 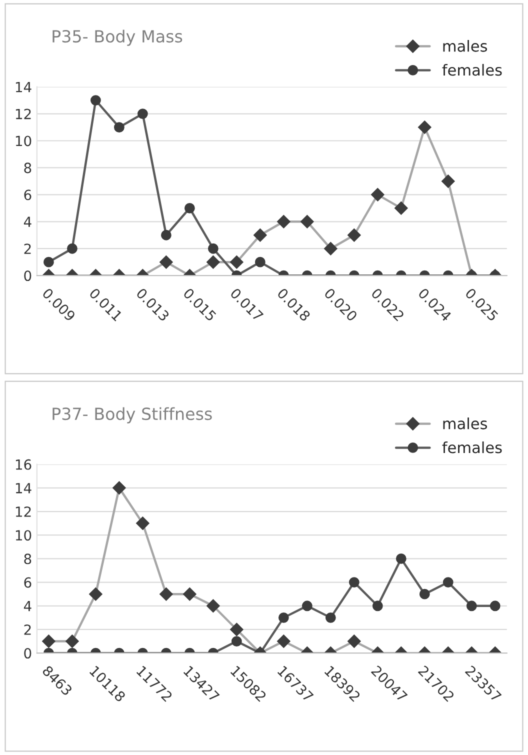 I want to click on chart-title: P35- Body Mass, so click(x=117, y=38).